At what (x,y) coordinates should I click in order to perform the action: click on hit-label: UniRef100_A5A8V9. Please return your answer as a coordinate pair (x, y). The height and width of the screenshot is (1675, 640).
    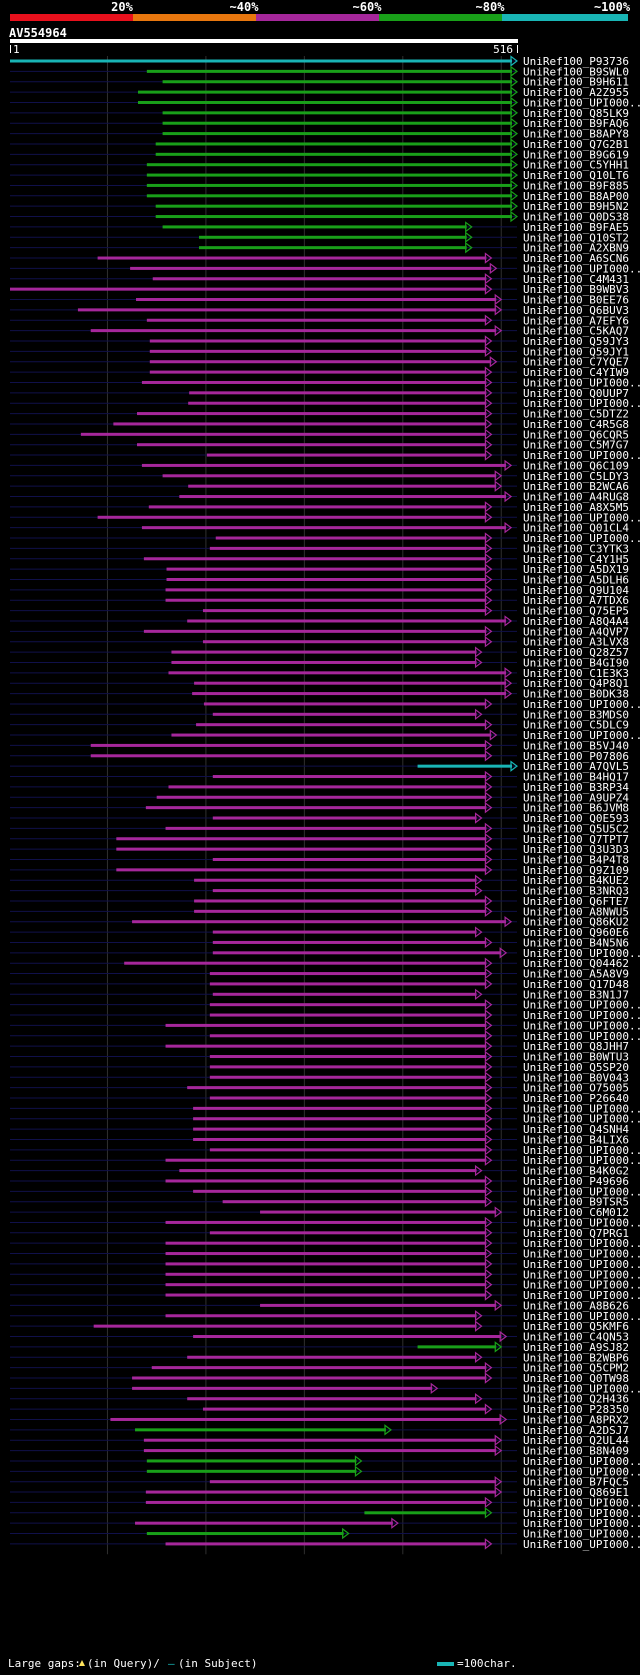
    Looking at the image, I should click on (576, 974).